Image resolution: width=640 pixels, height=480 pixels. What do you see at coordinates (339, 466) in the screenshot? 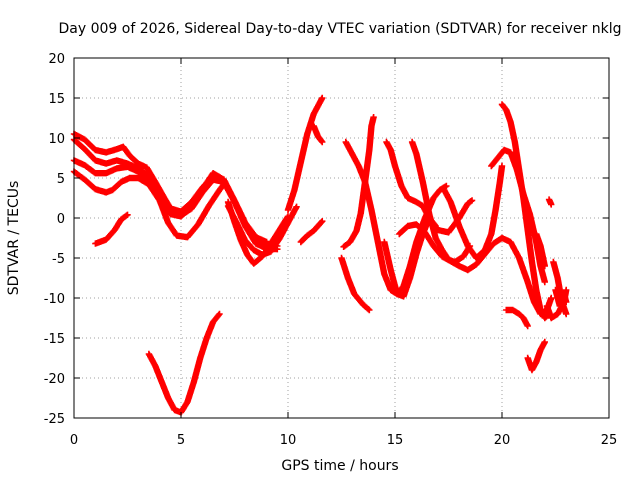
I see `x-axis-label: GPS time / hours` at bounding box center [339, 466].